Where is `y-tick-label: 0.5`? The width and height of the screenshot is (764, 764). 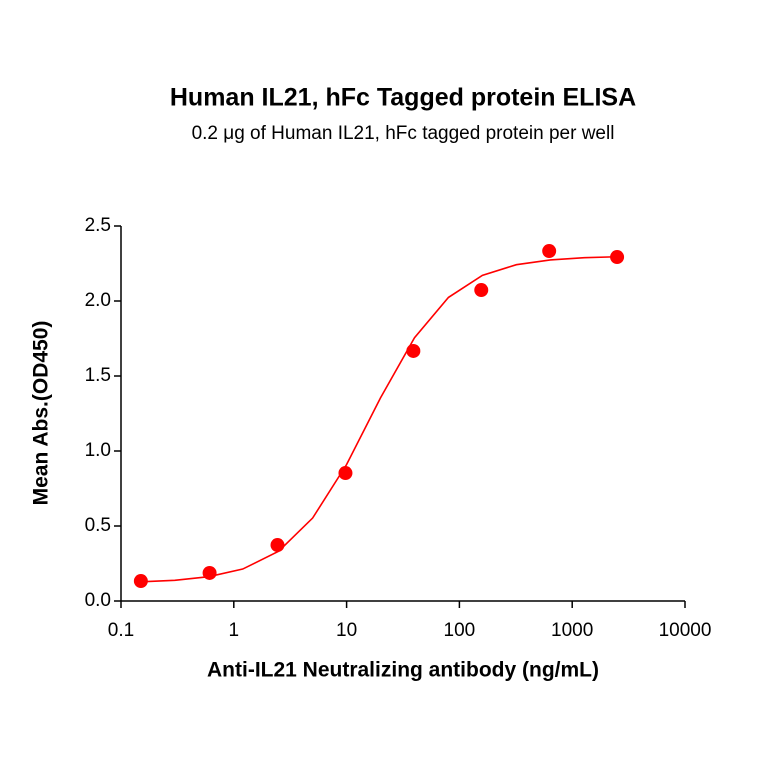
y-tick-label: 0.5 is located at coordinates (98, 525).